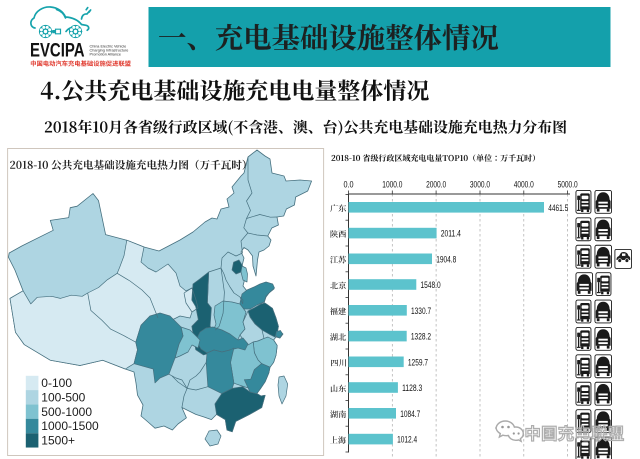  What do you see at coordinates (431, 285) in the screenshot?
I see `svg-text: 1548.0` at bounding box center [431, 285].